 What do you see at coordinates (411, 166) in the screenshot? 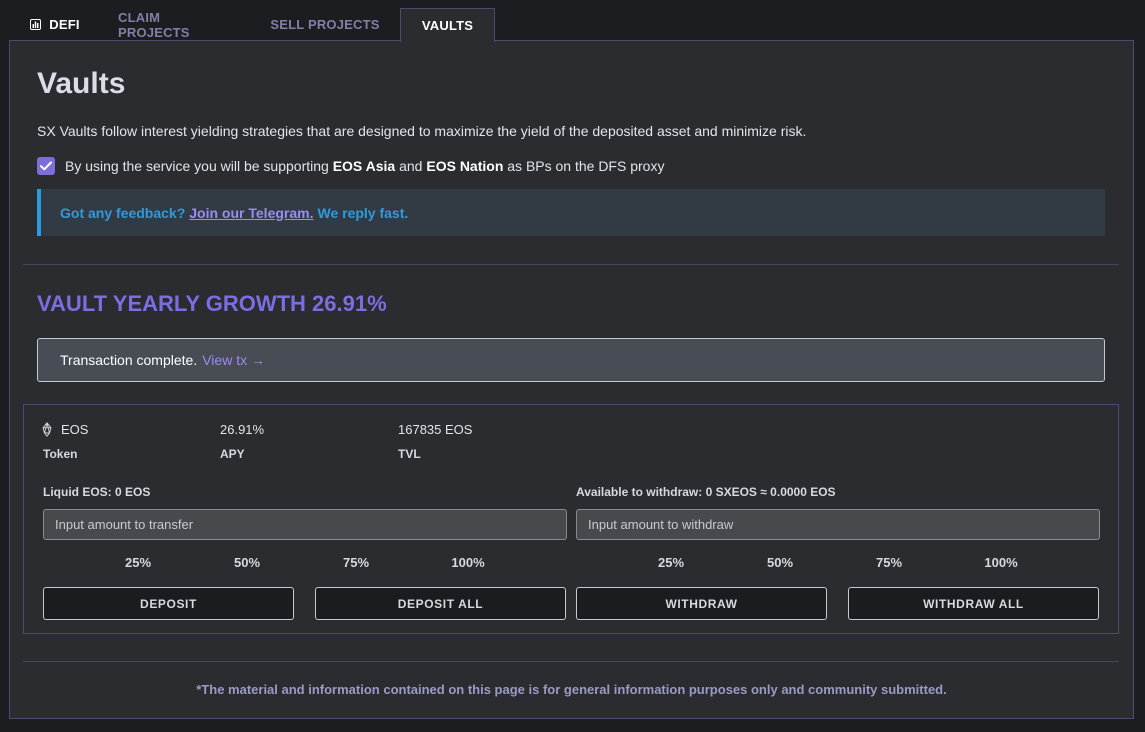
I see `consent-and: and` at bounding box center [411, 166].